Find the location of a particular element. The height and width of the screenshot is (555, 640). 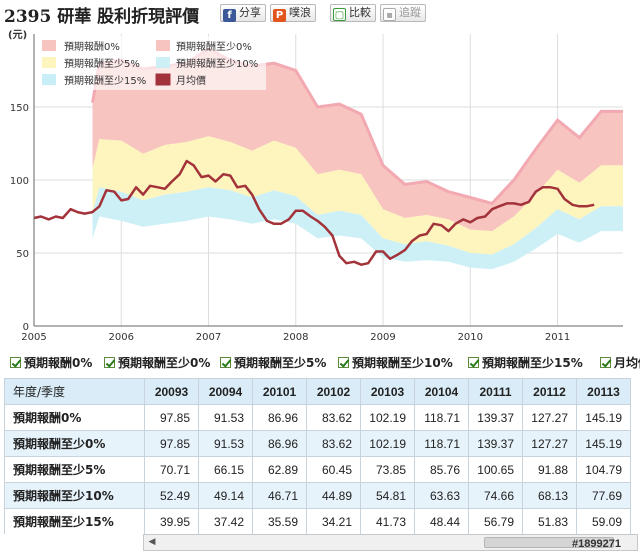

series-toggle-checkbox: 月均價 is located at coordinates (620, 362).